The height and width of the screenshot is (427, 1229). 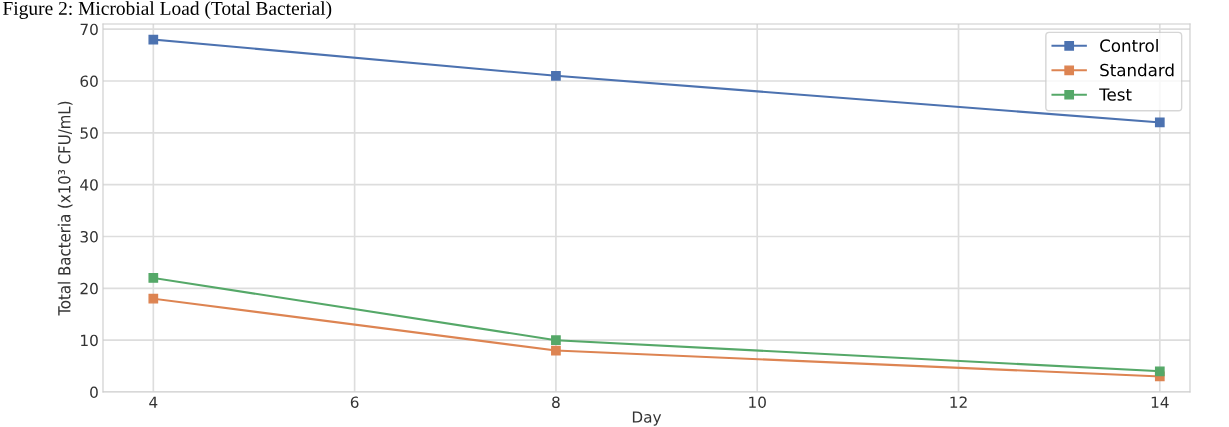 What do you see at coordinates (1160, 402) in the screenshot?
I see `x-tick-label: 14` at bounding box center [1160, 402].